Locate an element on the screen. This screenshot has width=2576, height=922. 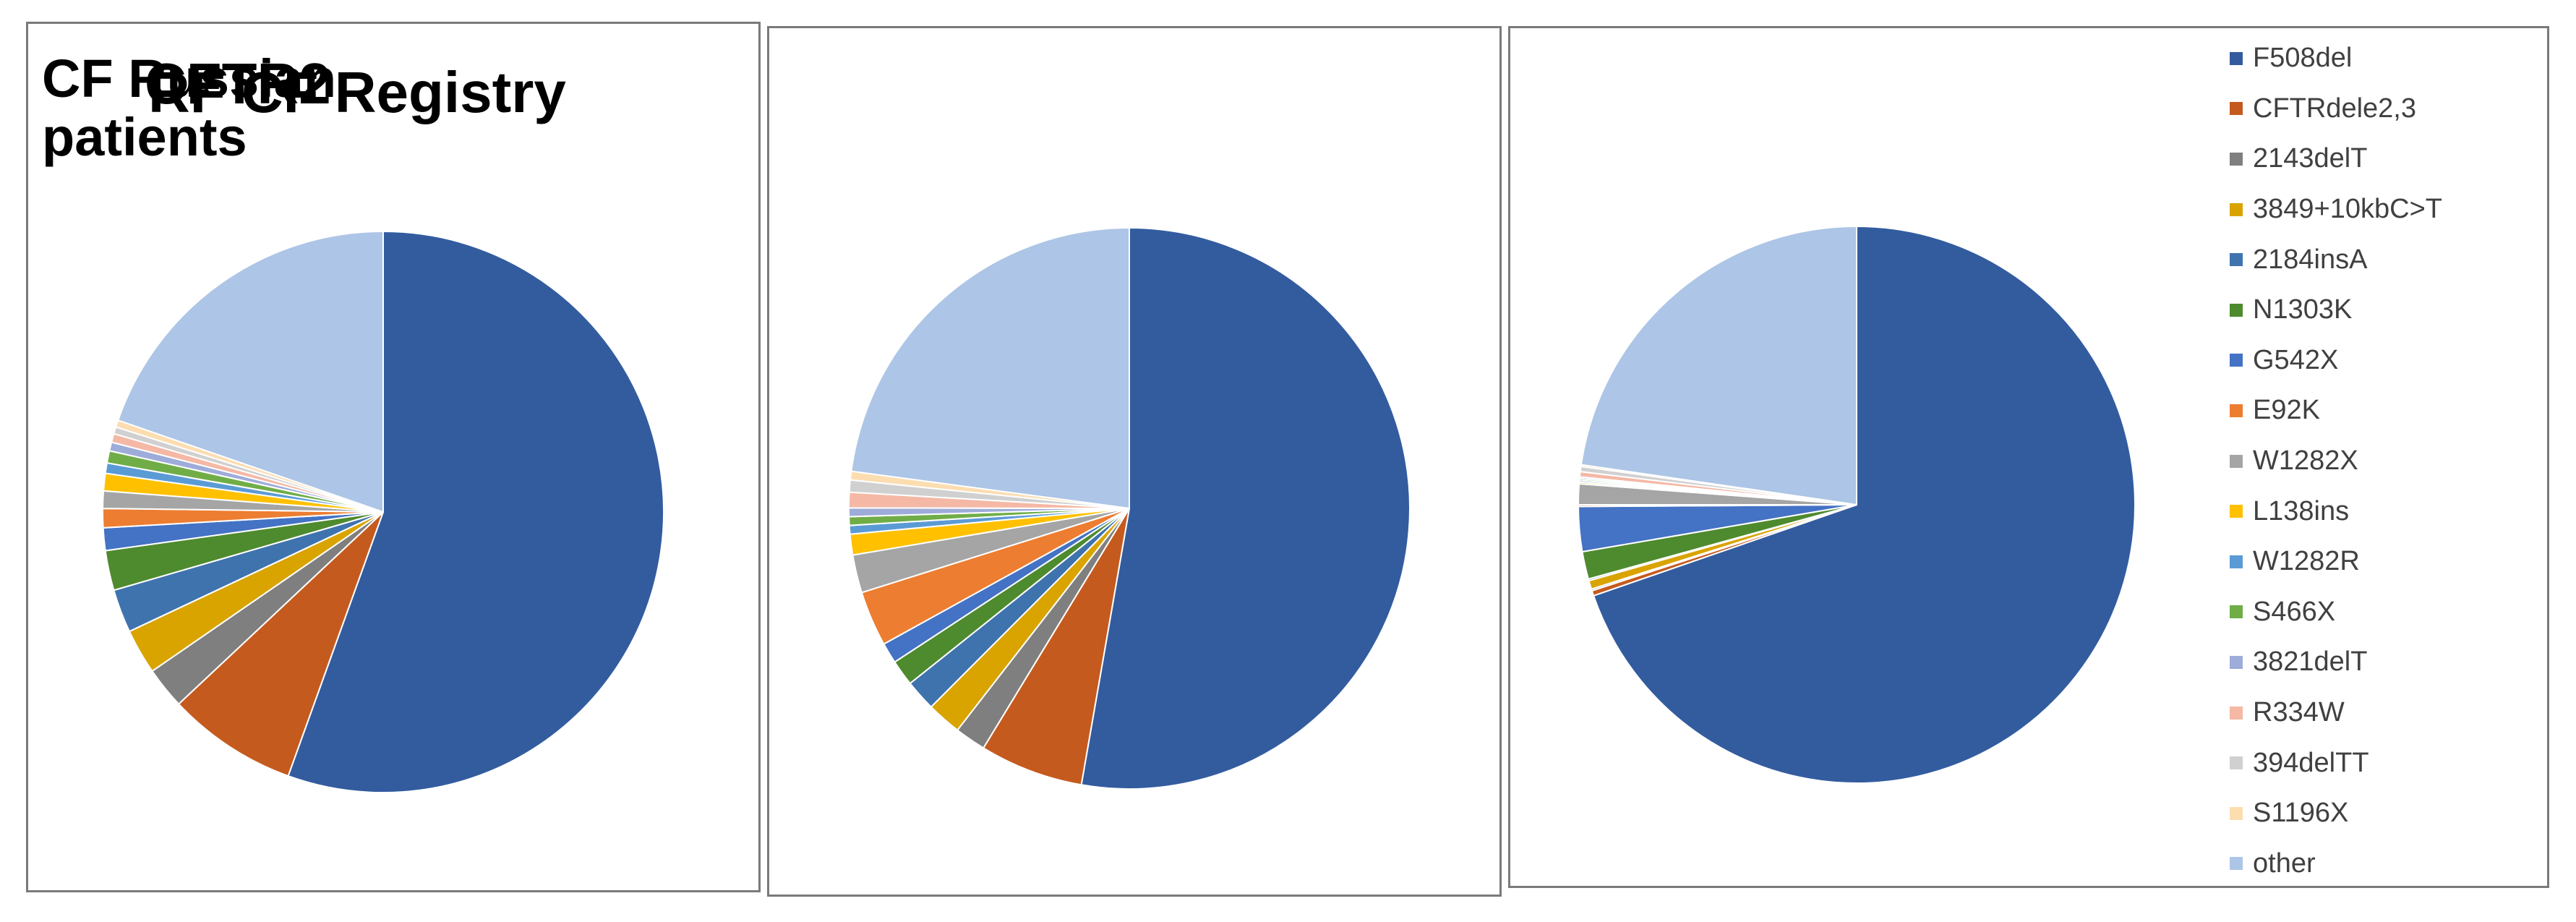
legend-item-3821delt: 3821delT is located at coordinates (2336, 663).